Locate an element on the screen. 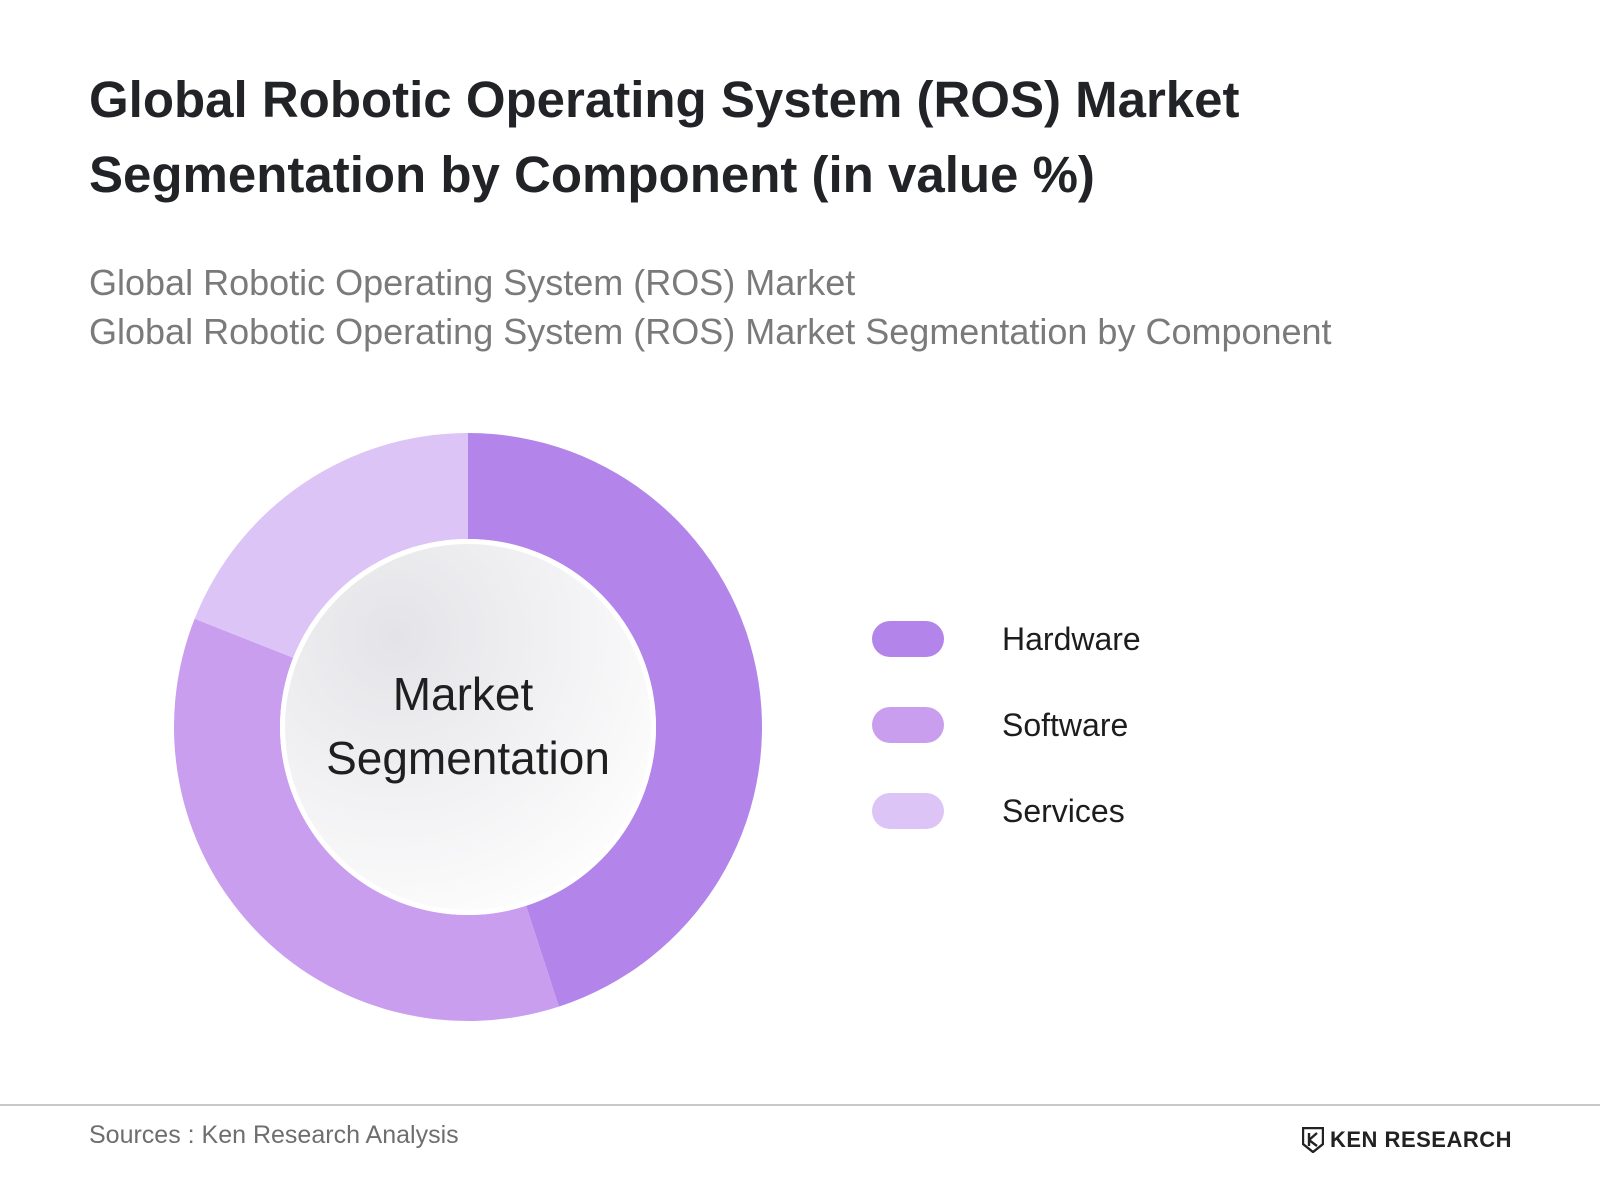  legend-label-services: Services is located at coordinates (1063, 811).